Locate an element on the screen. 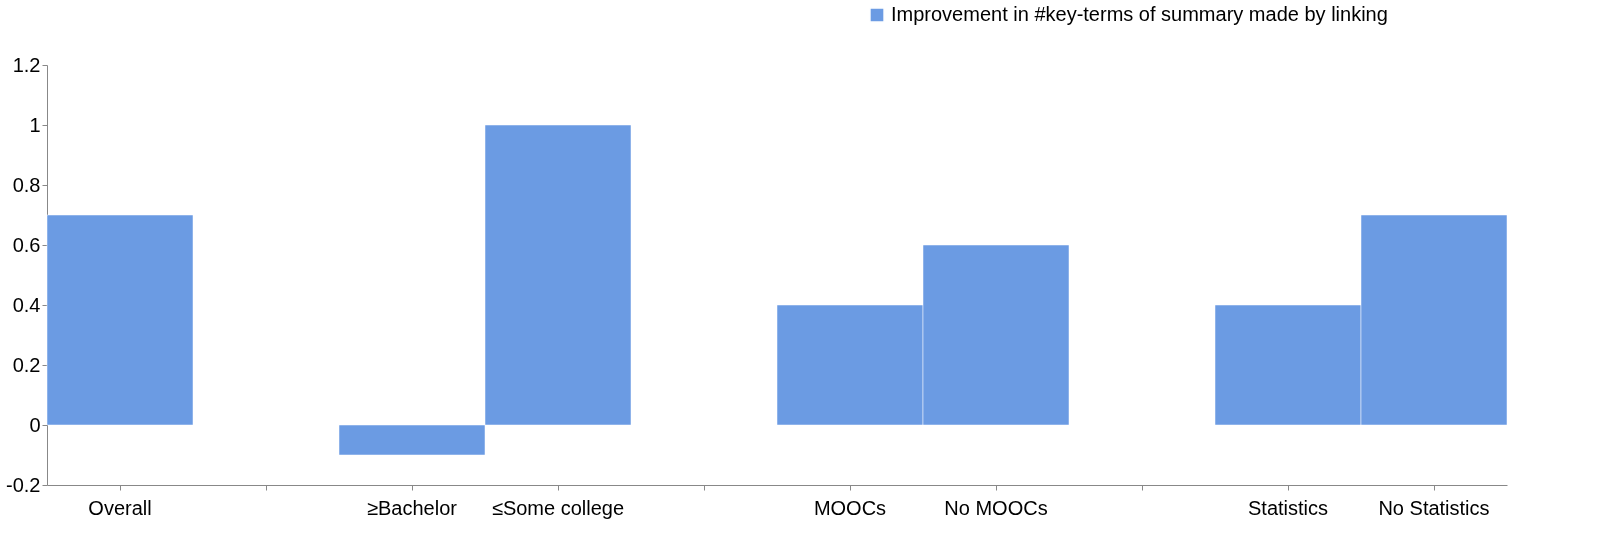 This screenshot has height=546, width=1616. y-tick-label: 0.2 is located at coordinates (26, 364).